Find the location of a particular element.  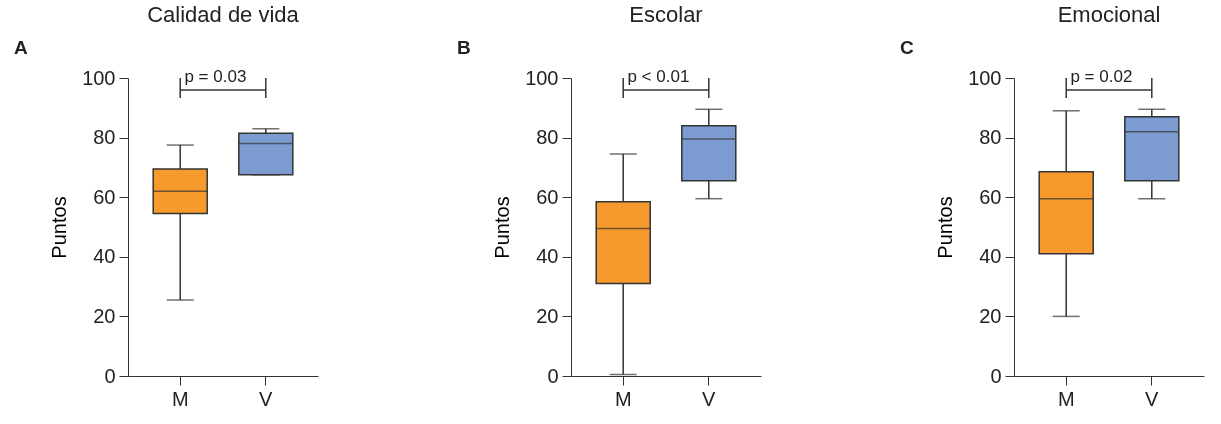

chart-title: Escolar is located at coordinates (666, 14).